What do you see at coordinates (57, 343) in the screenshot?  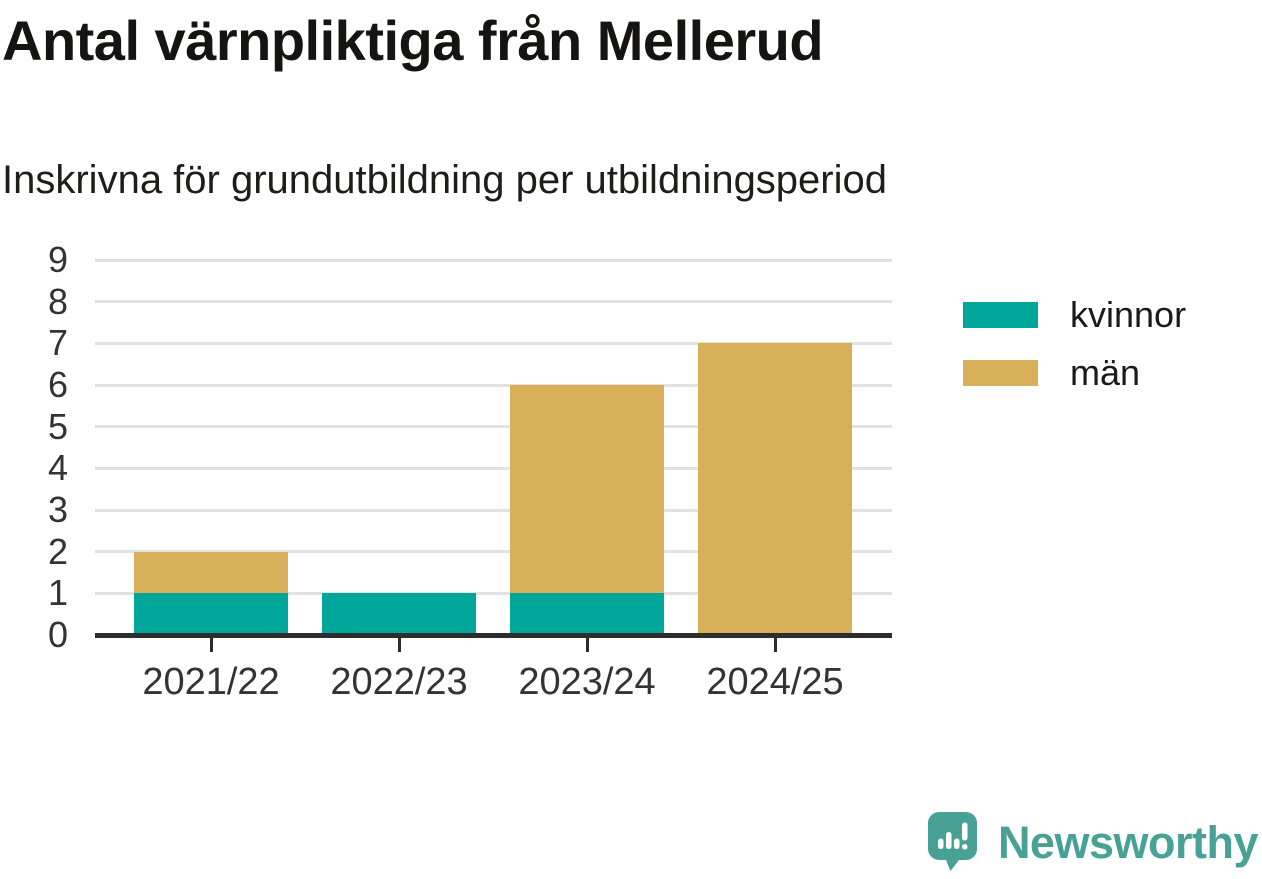 I see `y-axis-tick-label: 7` at bounding box center [57, 343].